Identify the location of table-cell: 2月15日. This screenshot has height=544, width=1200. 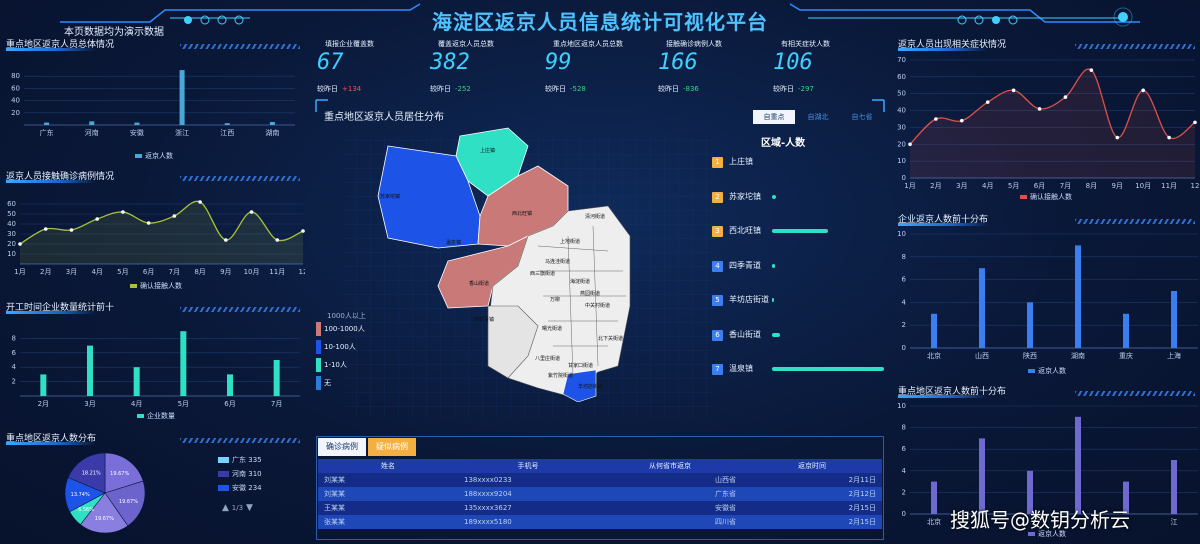
(862, 522).